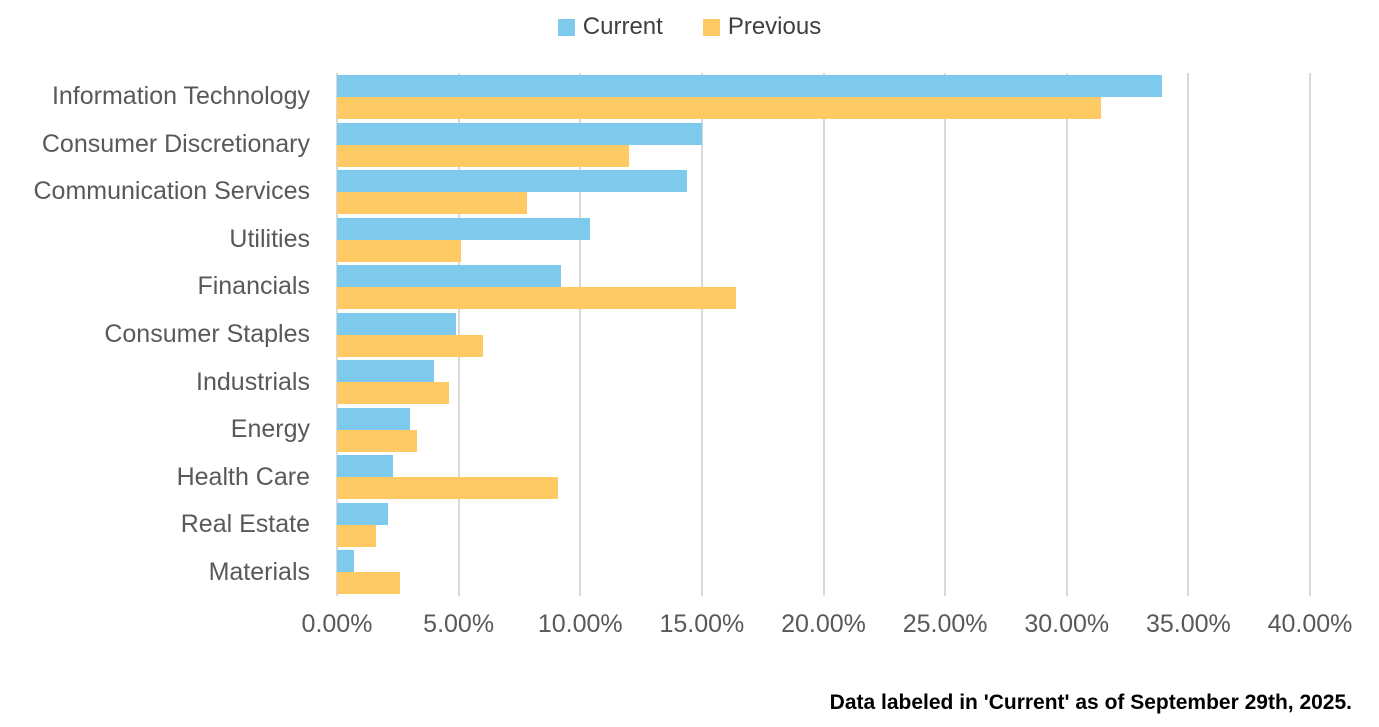  What do you see at coordinates (566, 27) in the screenshot?
I see `legend-swatch-current-icon` at bounding box center [566, 27].